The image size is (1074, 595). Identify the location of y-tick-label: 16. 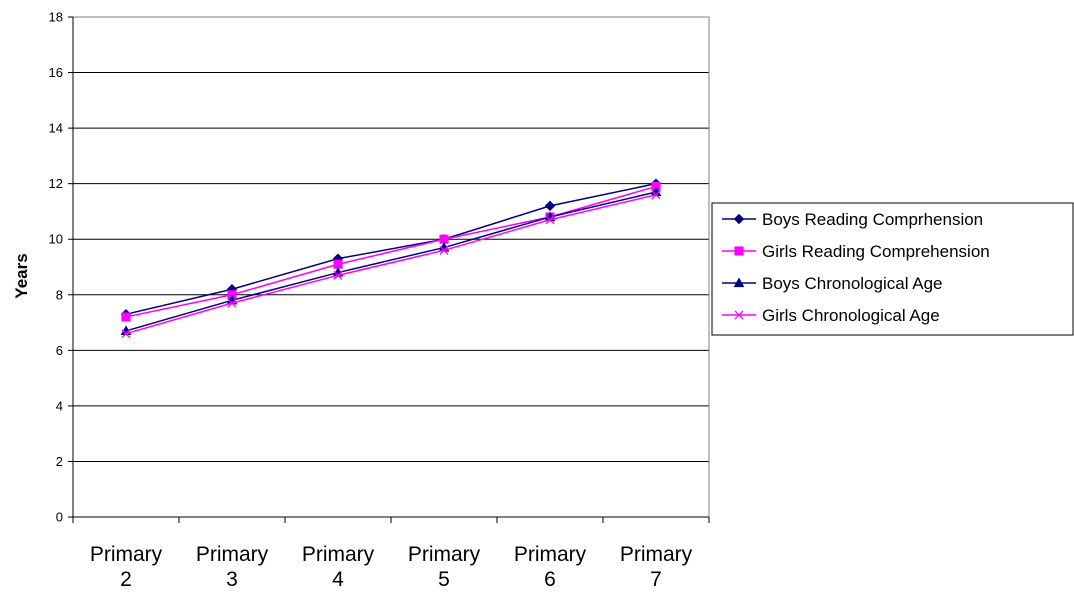
(56, 72).